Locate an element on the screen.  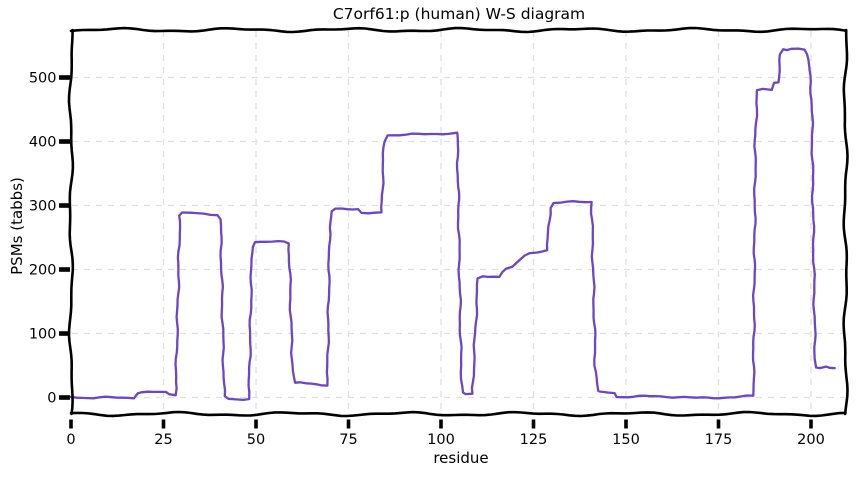
left-spine is located at coordinates (71, 222).